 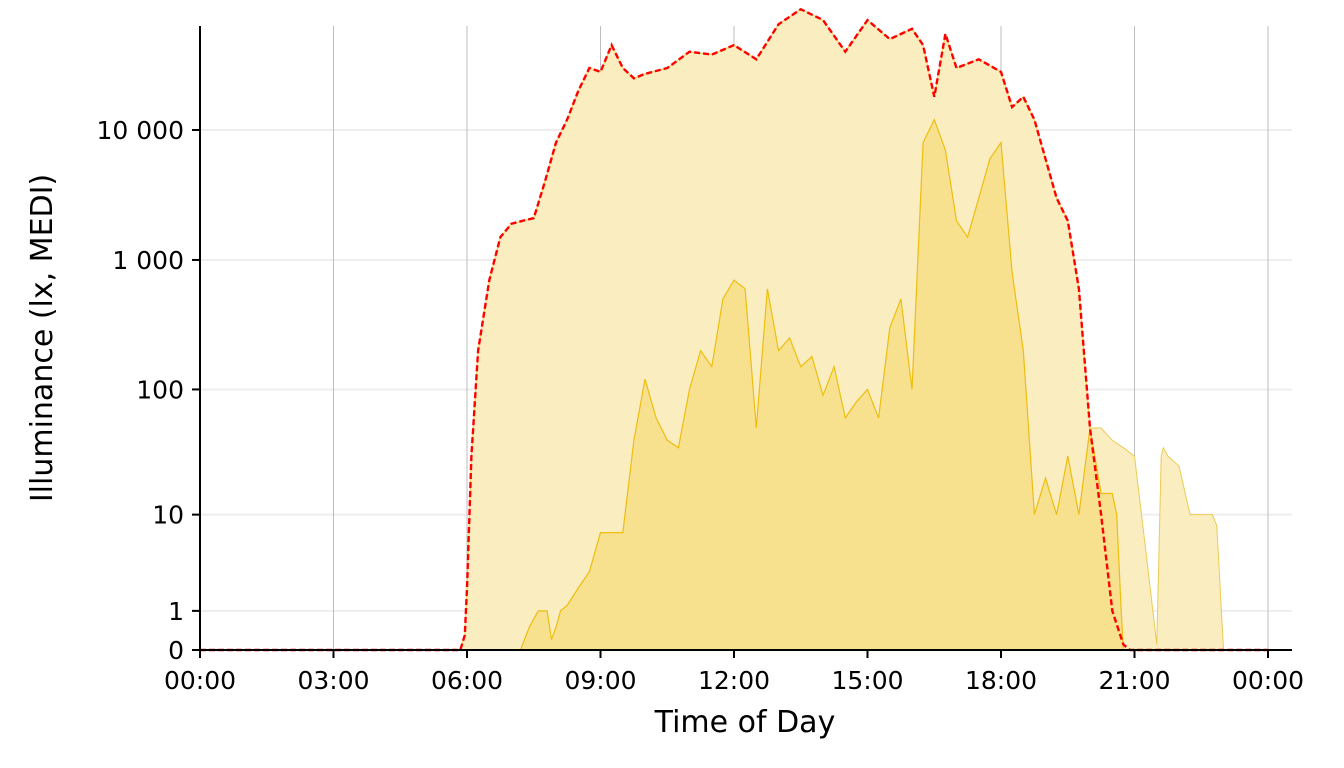 I want to click on x-tick-label-5: 15:00, so click(x=867, y=680).